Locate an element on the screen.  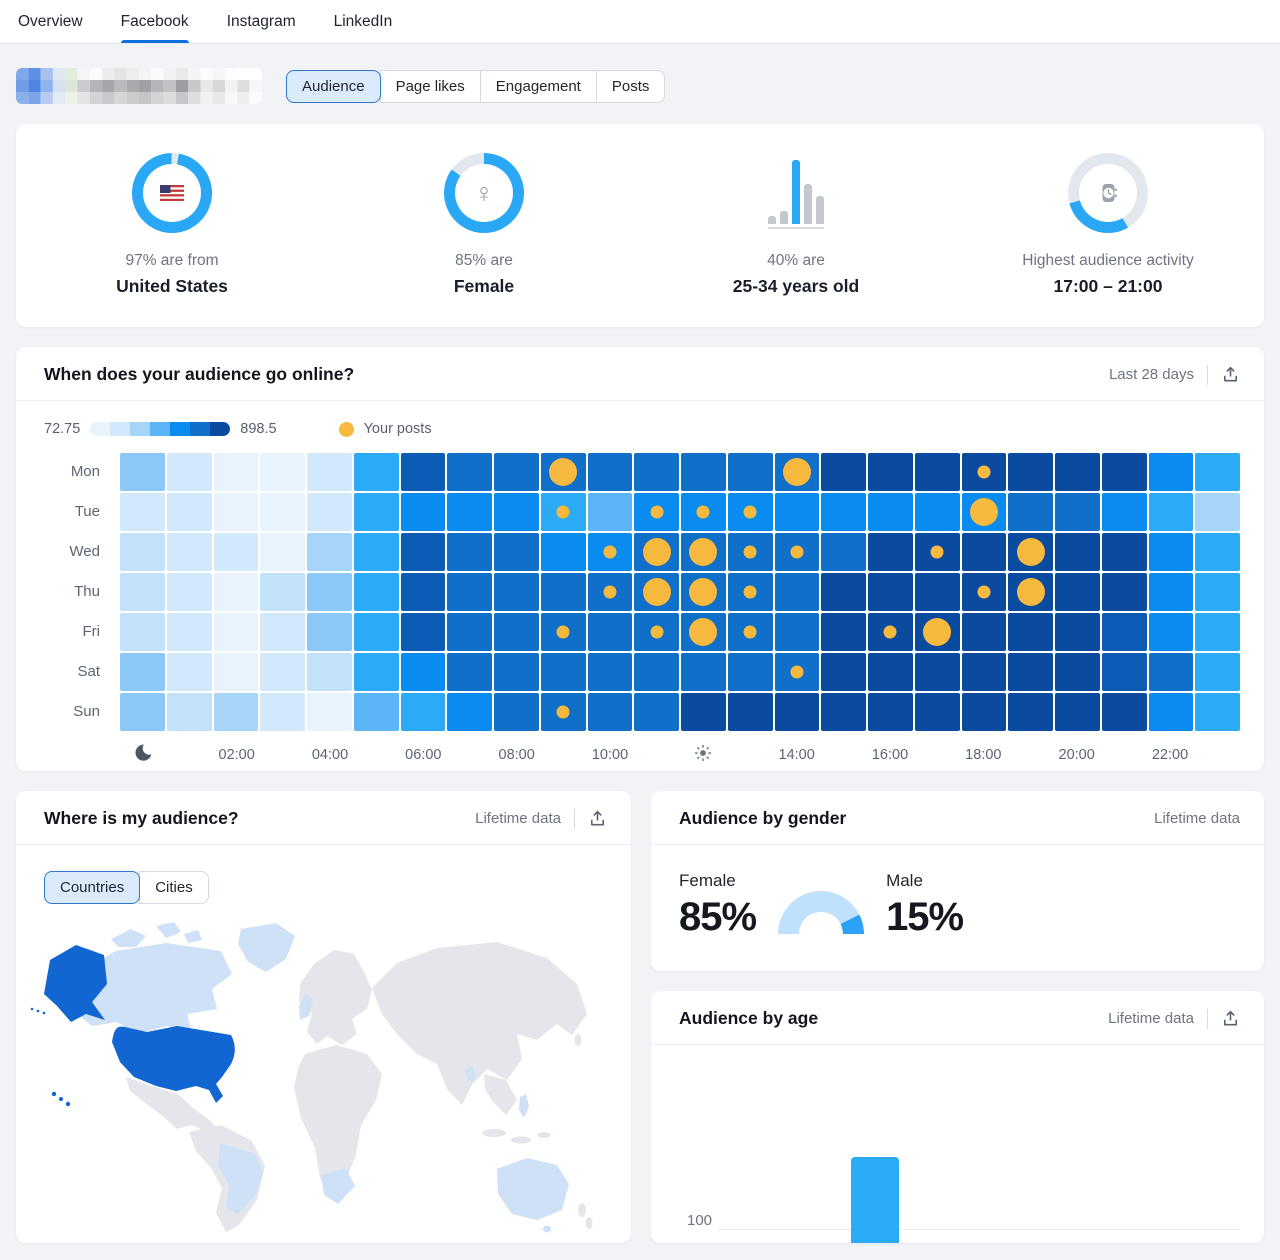
heatmap-cell-wed-01h is located at coordinates (189, 552).